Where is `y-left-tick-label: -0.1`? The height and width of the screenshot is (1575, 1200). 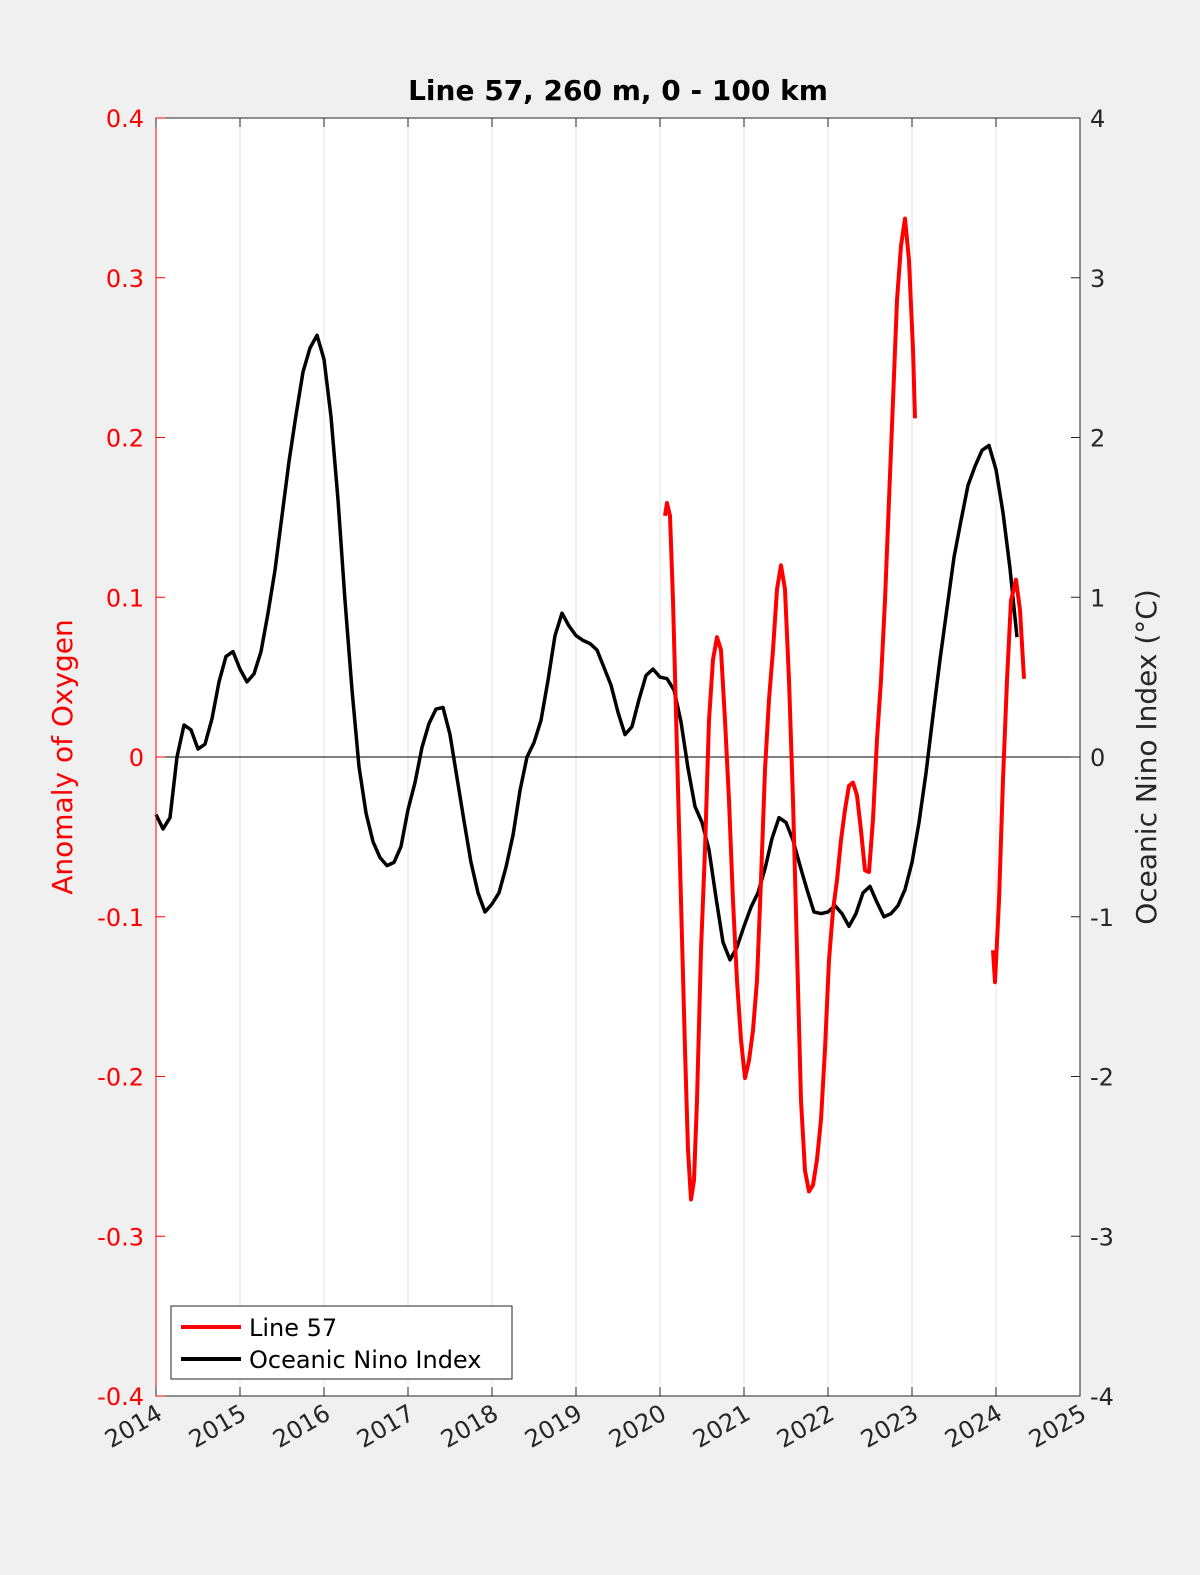 y-left-tick-label: -0.1 is located at coordinates (120, 918).